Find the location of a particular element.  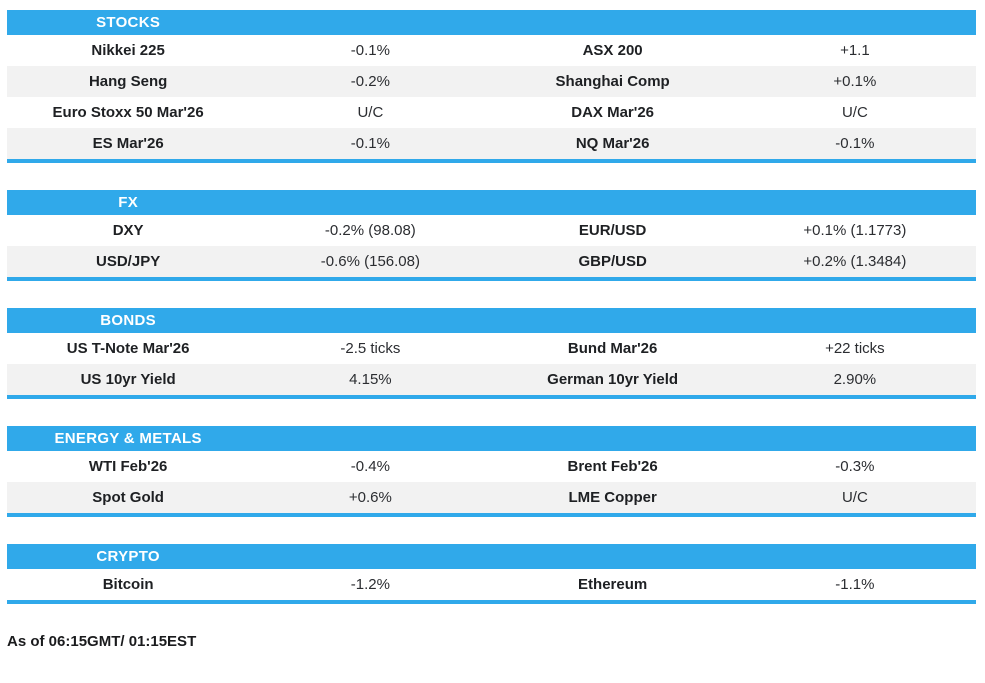

instrument-change: +0.2% (1.3484) is located at coordinates (855, 261).